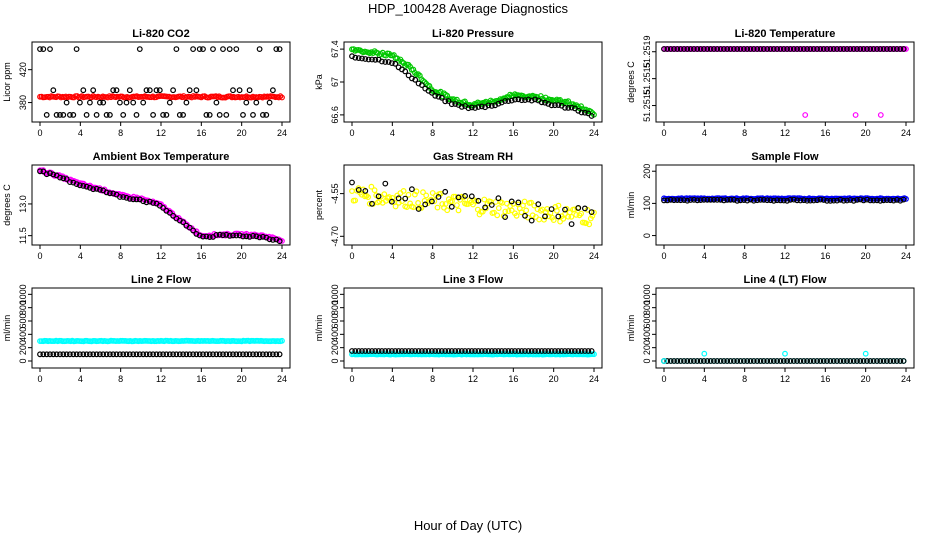 This screenshot has width=936, height=540. I want to click on x-tick-label: 4, so click(80, 256).